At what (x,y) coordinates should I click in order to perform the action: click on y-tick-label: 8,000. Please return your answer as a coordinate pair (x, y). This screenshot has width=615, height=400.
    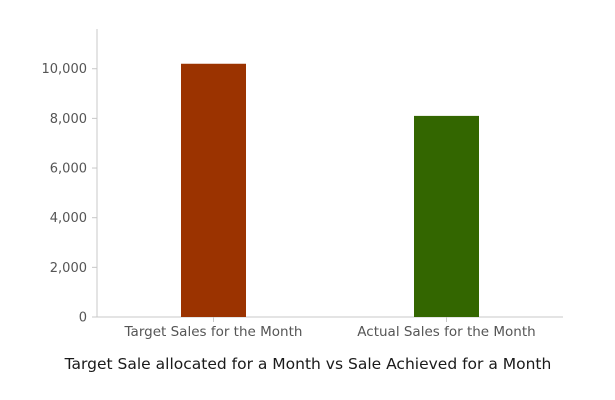
    Looking at the image, I should click on (68, 119).